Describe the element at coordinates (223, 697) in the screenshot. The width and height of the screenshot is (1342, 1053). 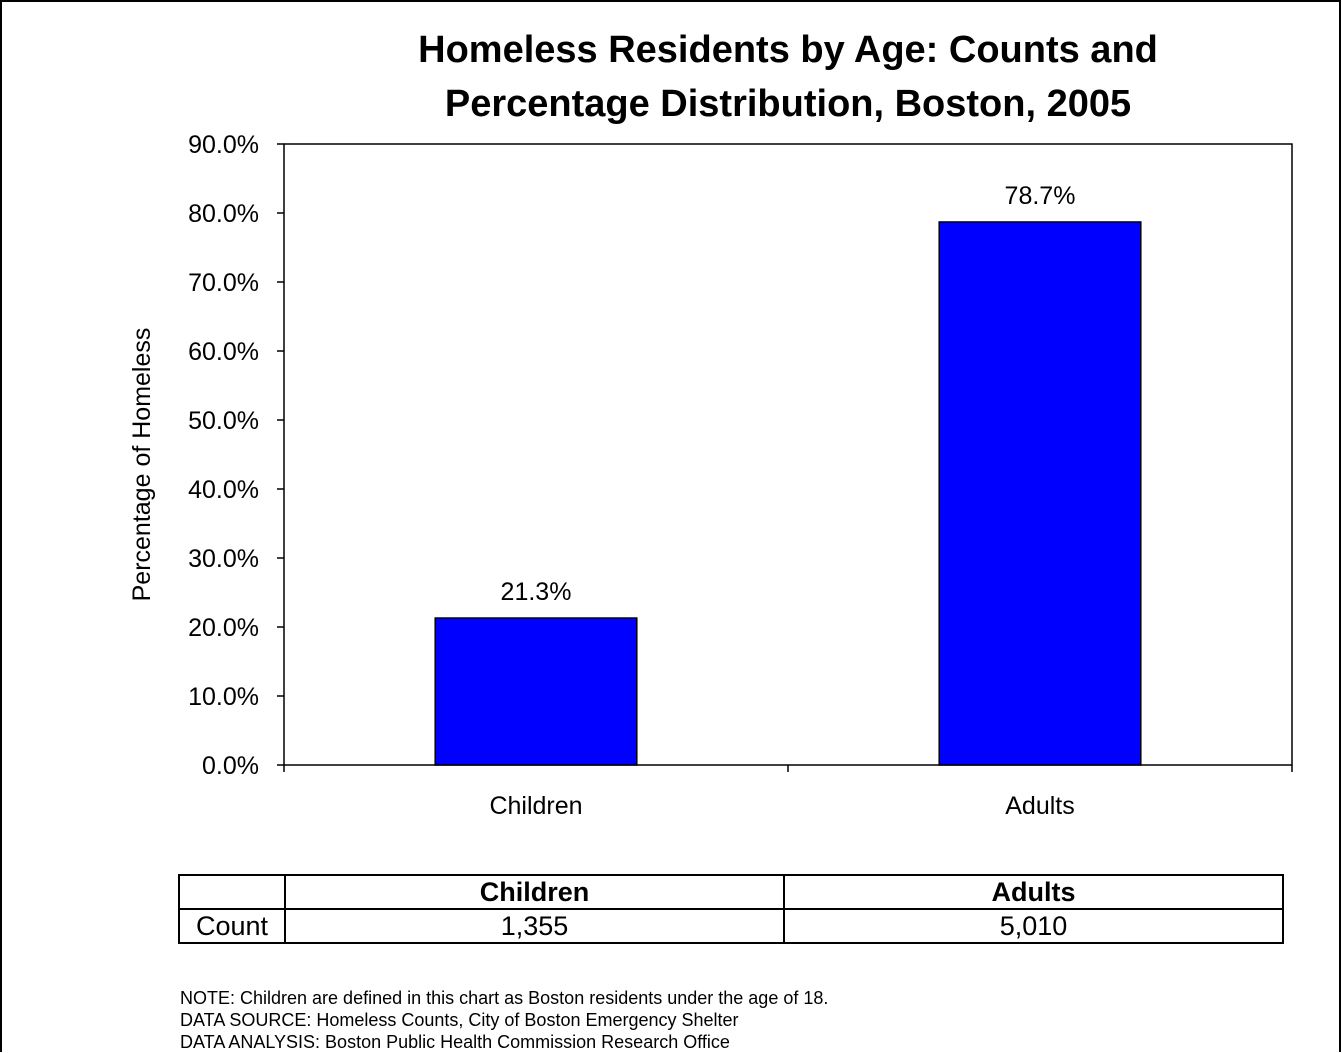
I see `y-tick-label: 10.0%` at that location.